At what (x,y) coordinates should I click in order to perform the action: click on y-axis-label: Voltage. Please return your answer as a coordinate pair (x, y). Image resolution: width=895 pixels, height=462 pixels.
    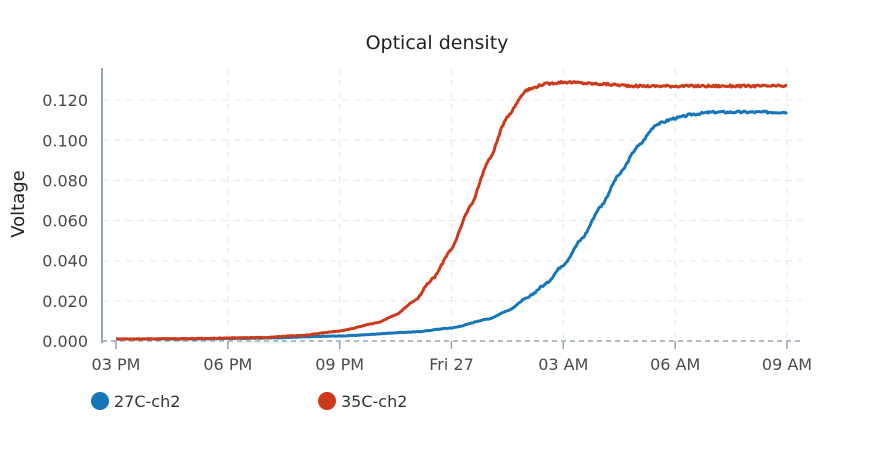
    Looking at the image, I should click on (18, 204).